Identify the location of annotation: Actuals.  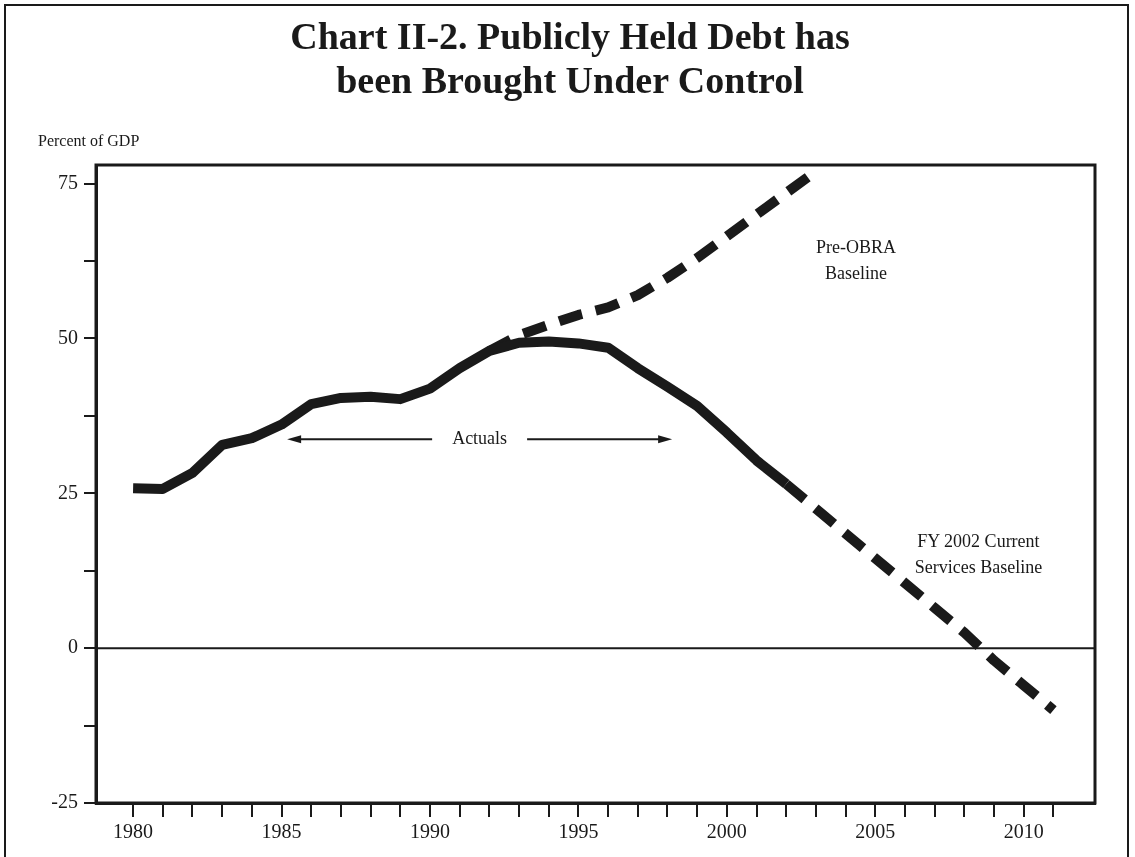
(480, 438).